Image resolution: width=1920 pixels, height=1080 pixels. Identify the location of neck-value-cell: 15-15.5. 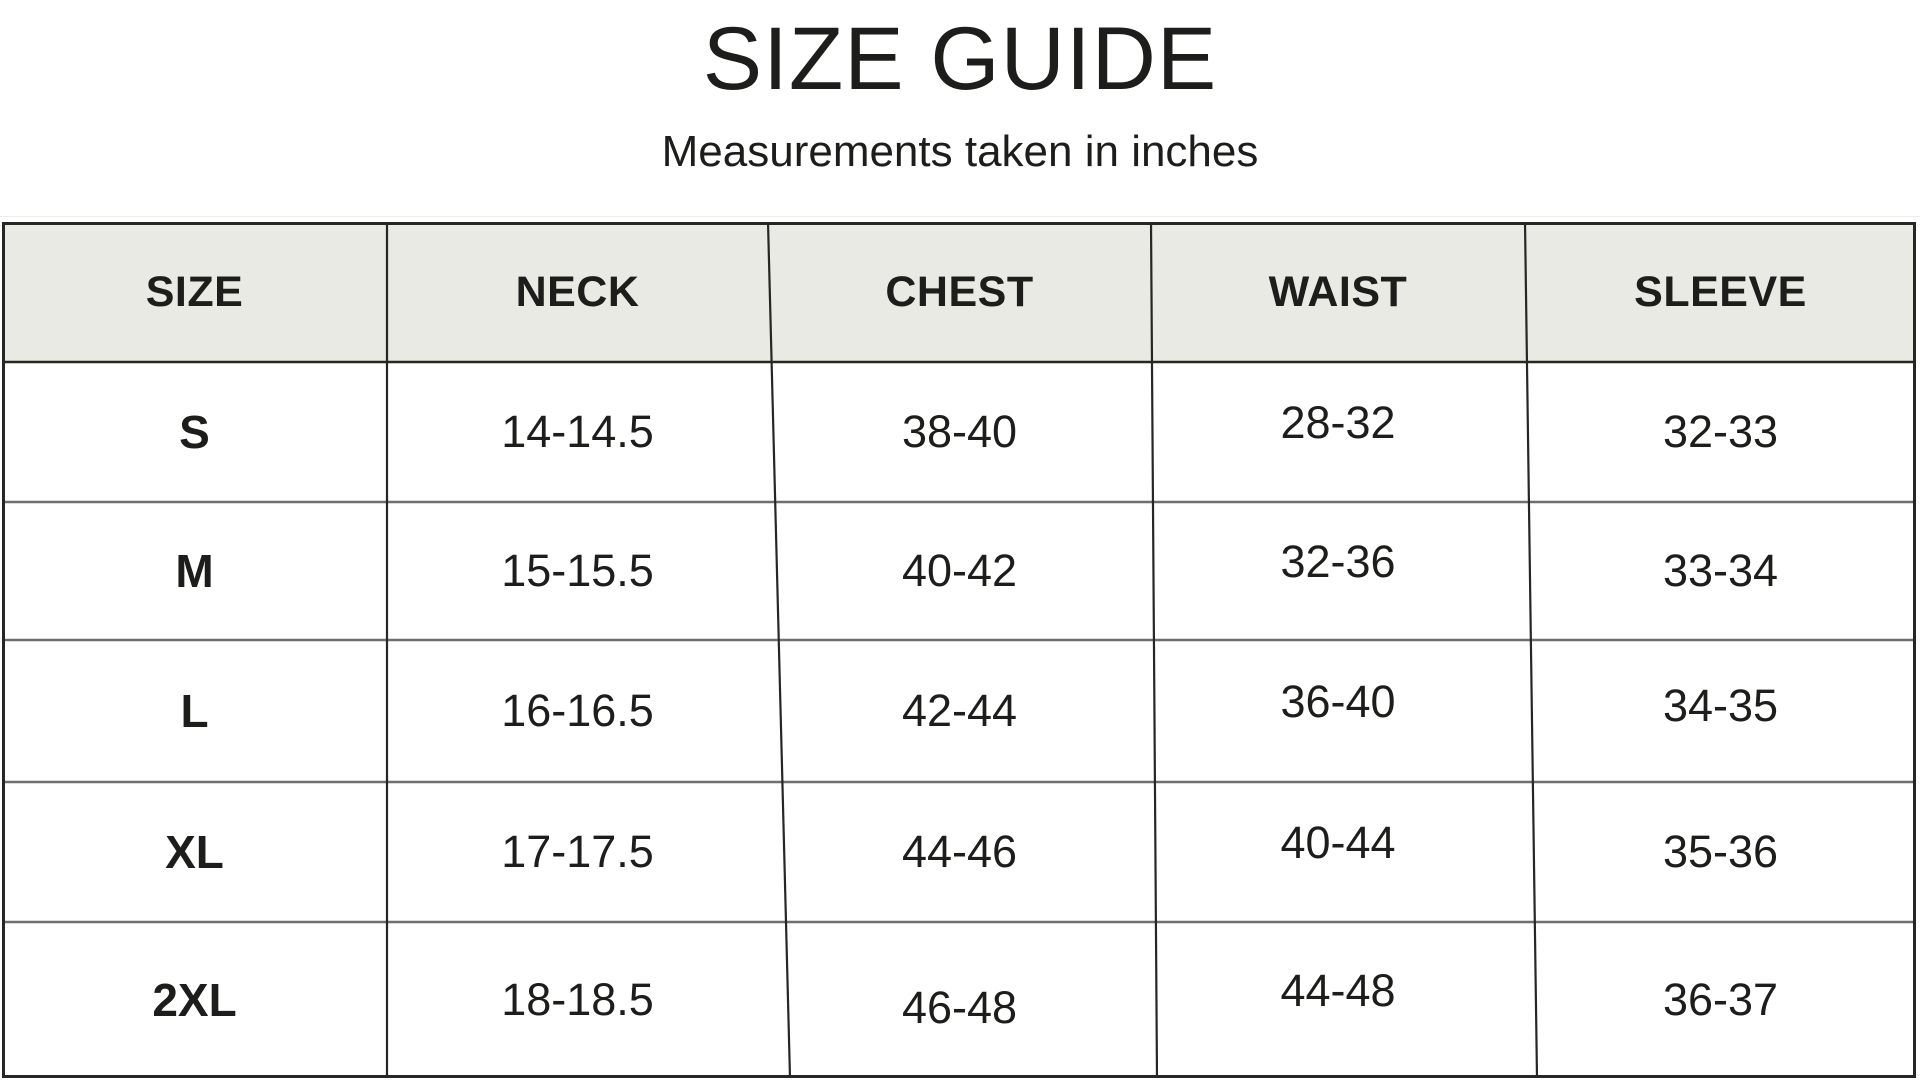
(577, 570).